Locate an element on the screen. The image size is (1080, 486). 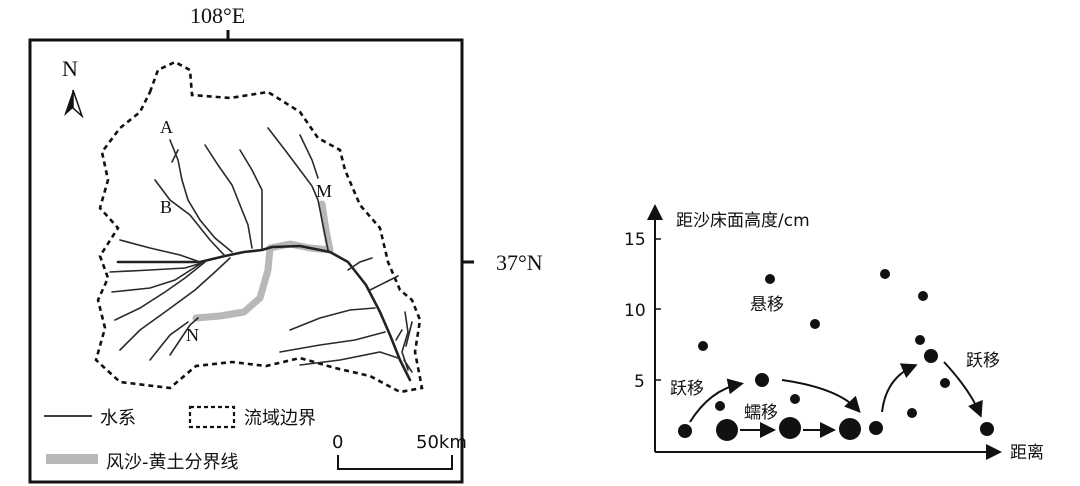
north-arrow-icon is located at coordinates (74, 104).